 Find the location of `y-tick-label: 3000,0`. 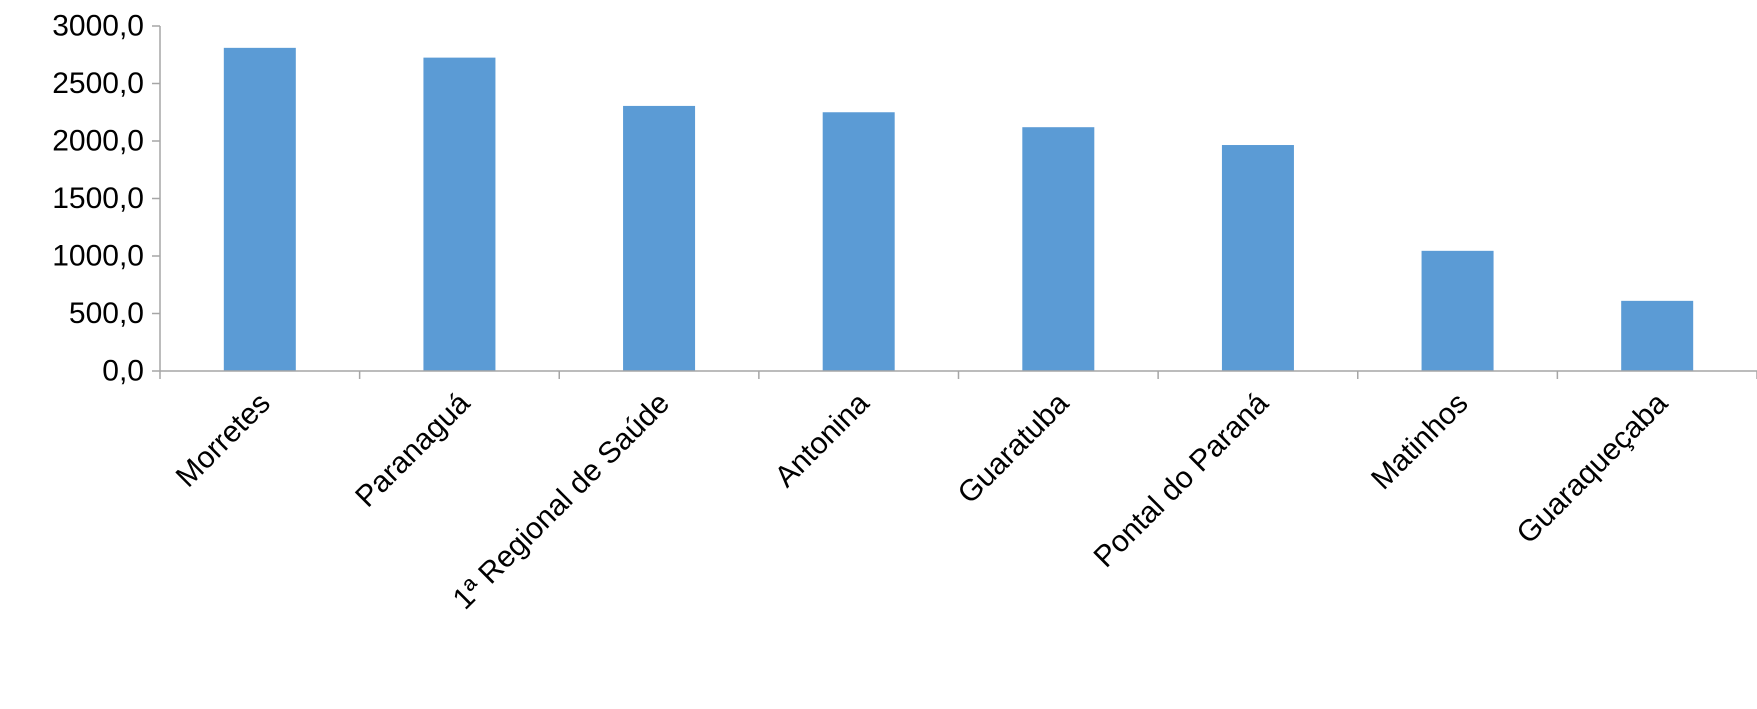

y-tick-label: 3000,0 is located at coordinates (98, 26).